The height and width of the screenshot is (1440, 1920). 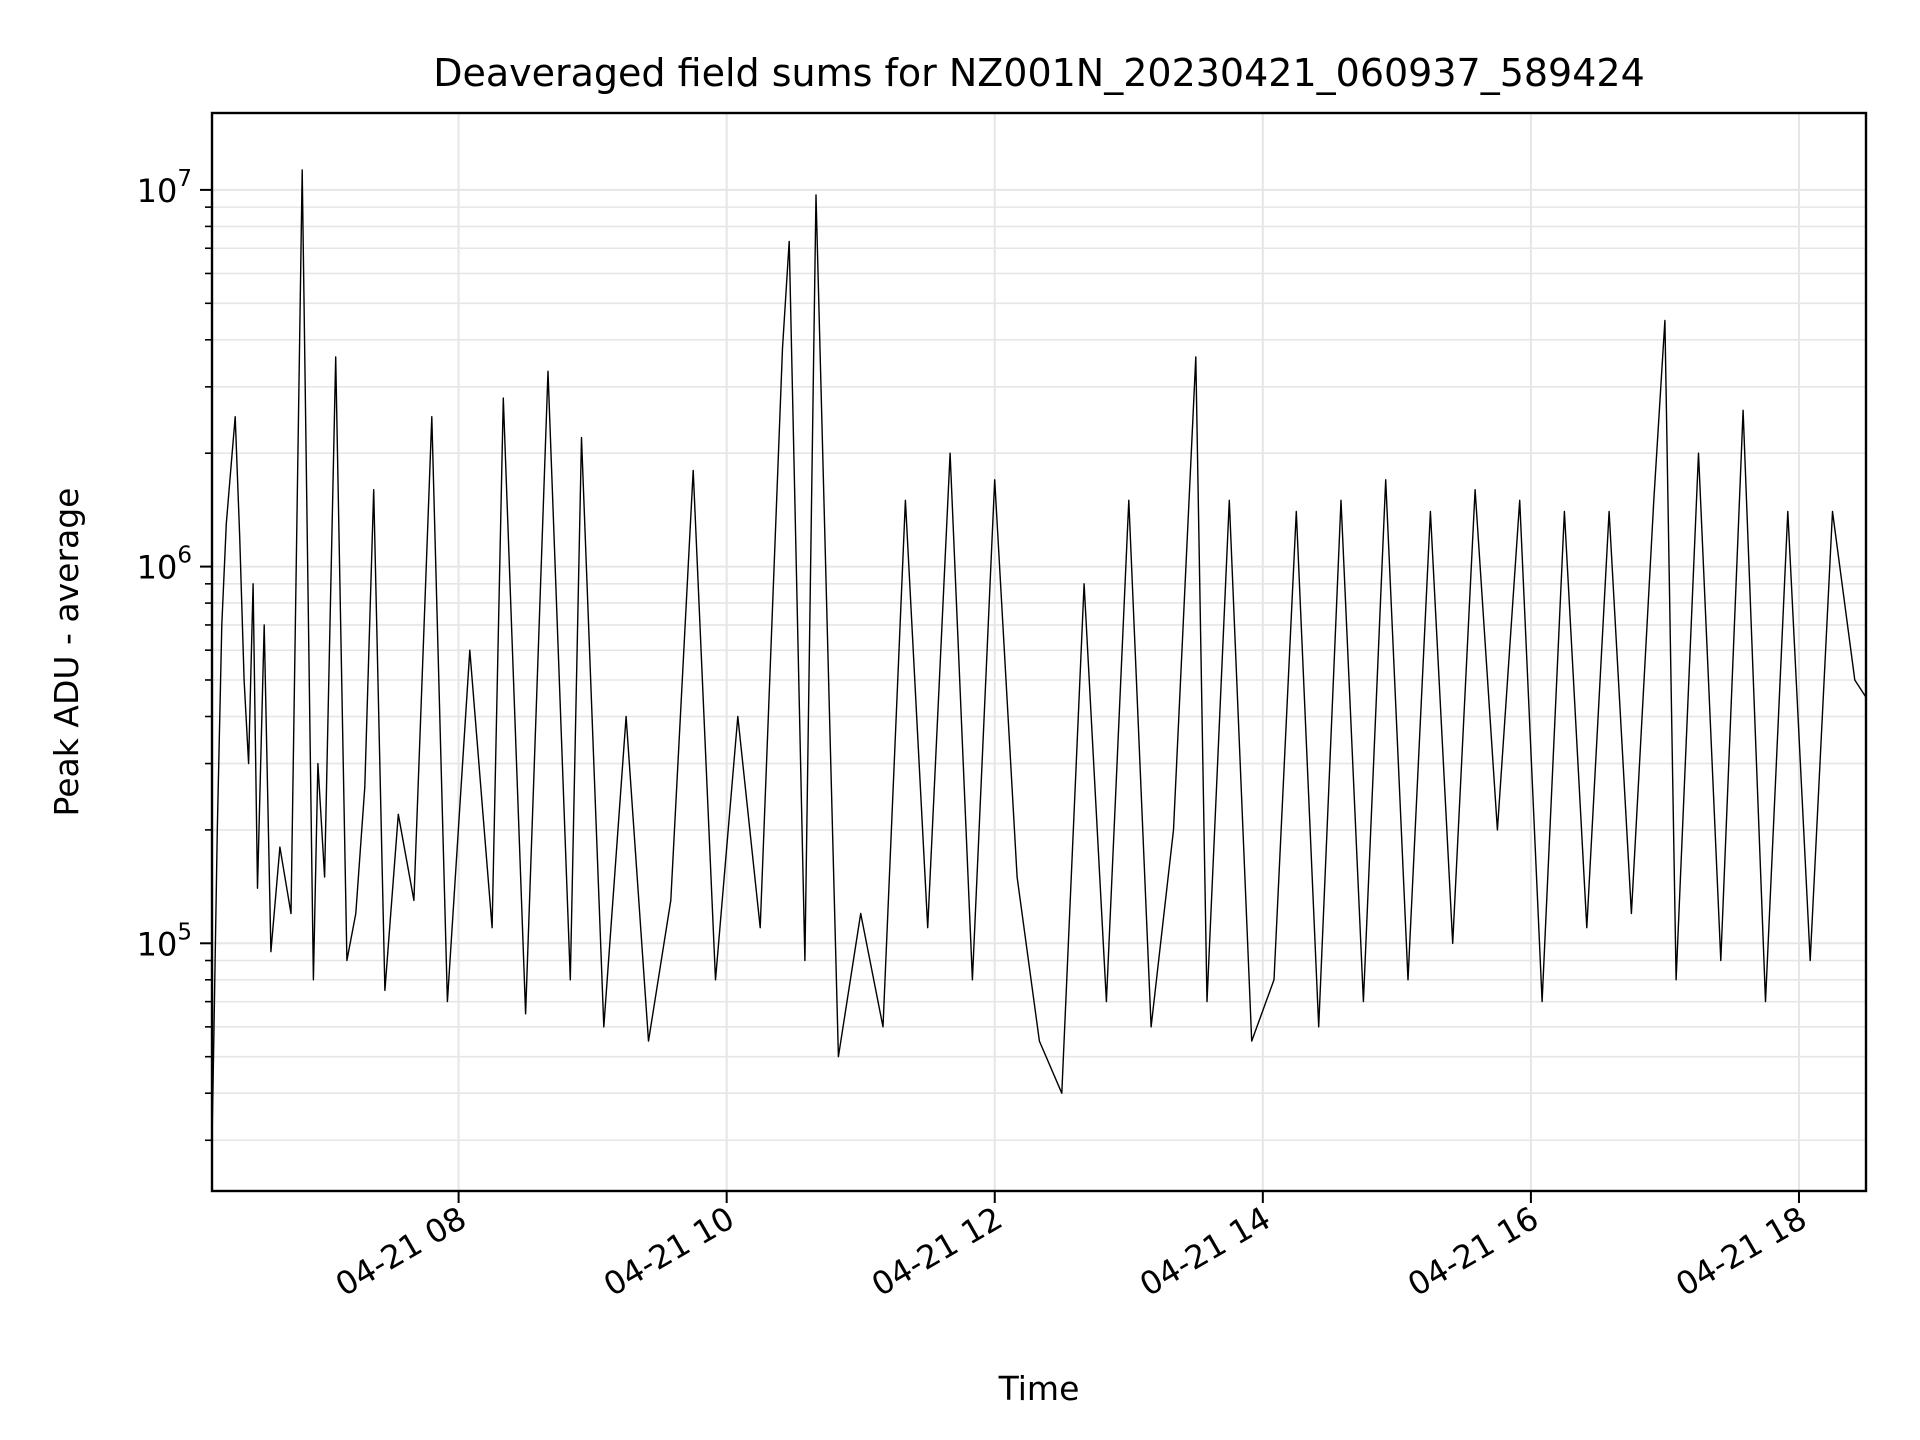 I want to click on y-axis: 10⁵ 10⁶ 10⁷, so click(x=174, y=654).